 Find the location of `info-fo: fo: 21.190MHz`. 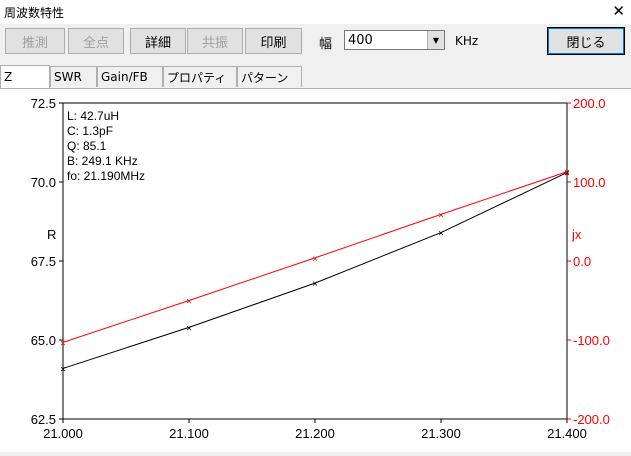

info-fo: fo: 21.190MHz is located at coordinates (106, 176).